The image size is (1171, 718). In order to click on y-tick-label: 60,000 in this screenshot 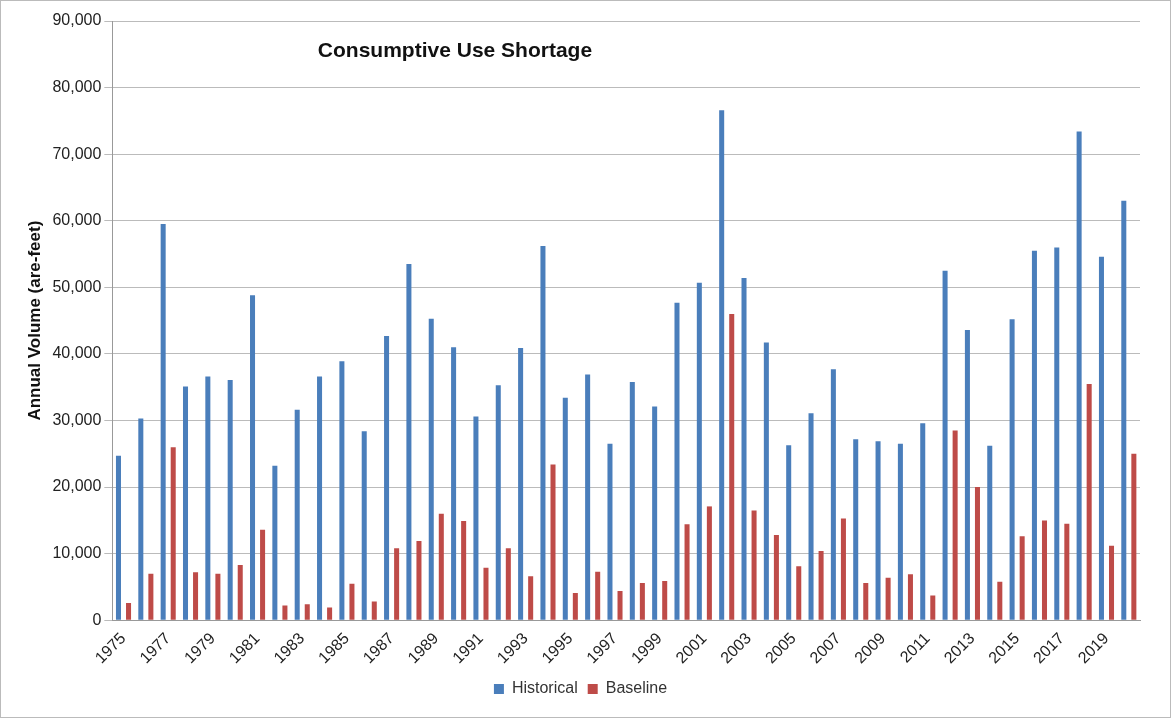, I will do `click(77, 220)`.